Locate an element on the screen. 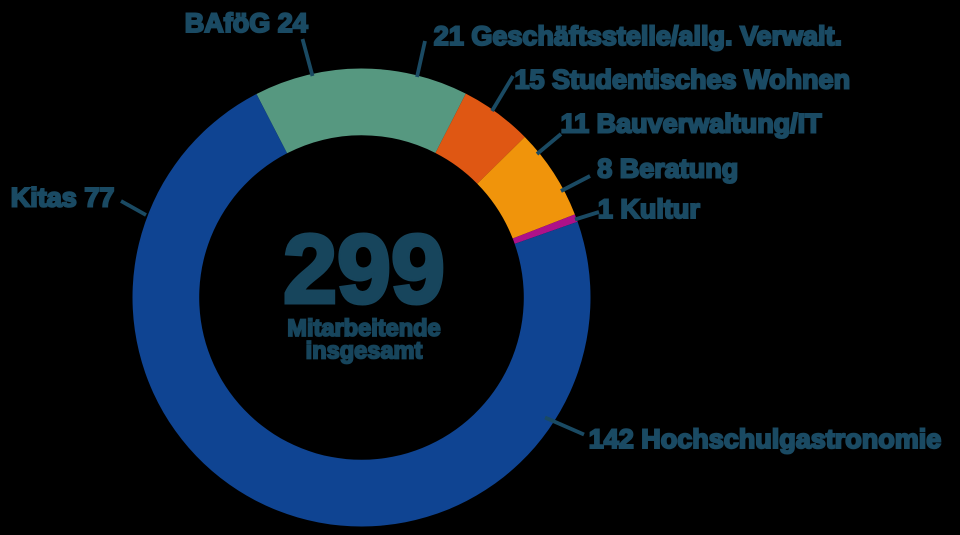 This screenshot has height=535, width=960. svg-text: 1 Kultur is located at coordinates (649, 209).